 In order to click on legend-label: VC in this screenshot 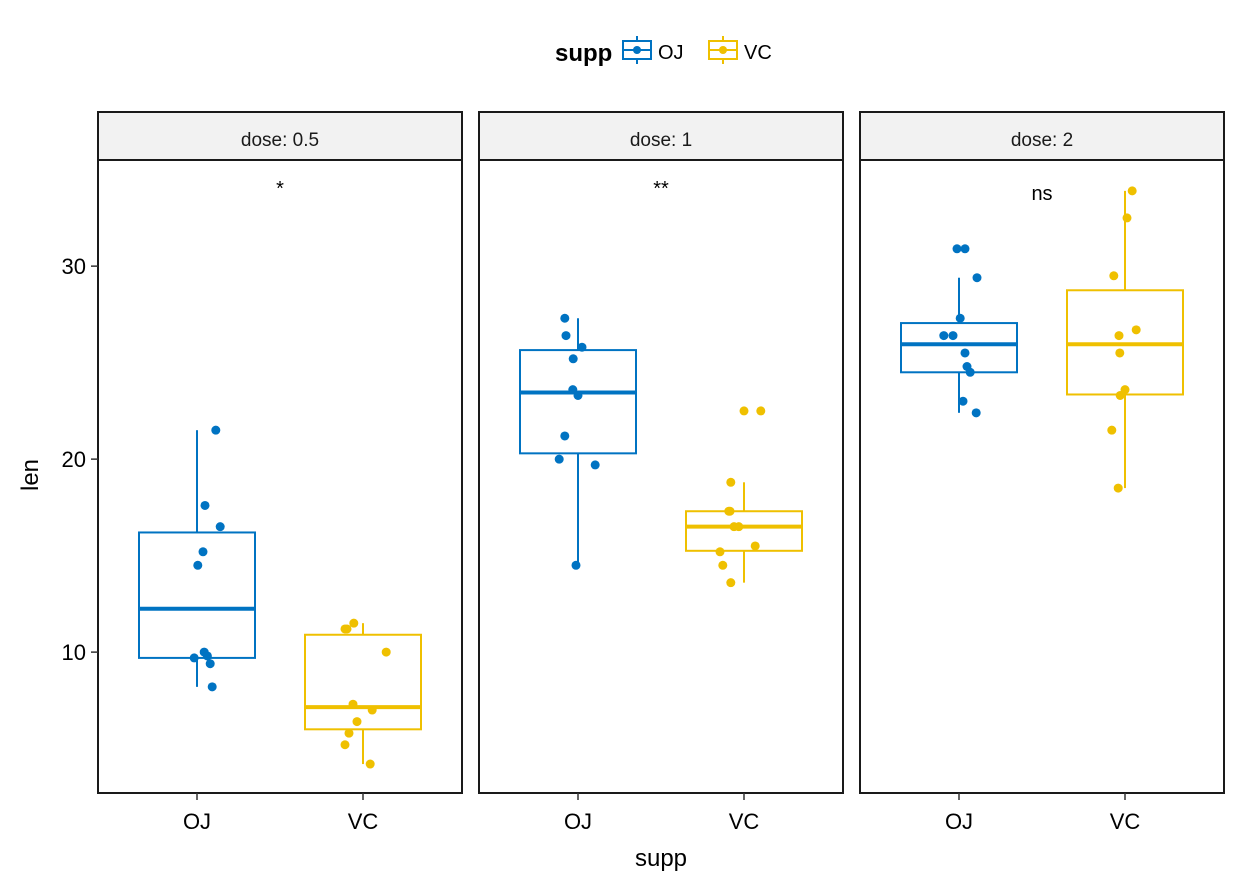, I will do `click(758, 53)`.